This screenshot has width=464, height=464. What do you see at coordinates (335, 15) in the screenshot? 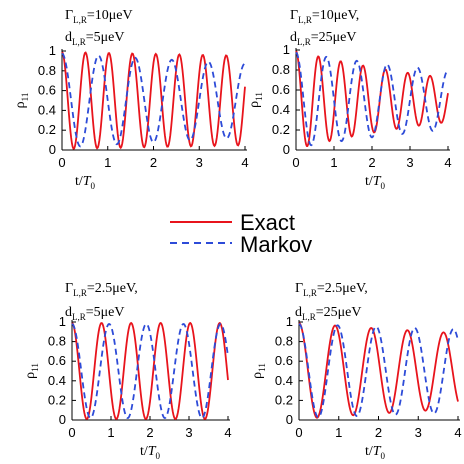
I see `annotation-value: =10μeV,` at bounding box center [335, 15].